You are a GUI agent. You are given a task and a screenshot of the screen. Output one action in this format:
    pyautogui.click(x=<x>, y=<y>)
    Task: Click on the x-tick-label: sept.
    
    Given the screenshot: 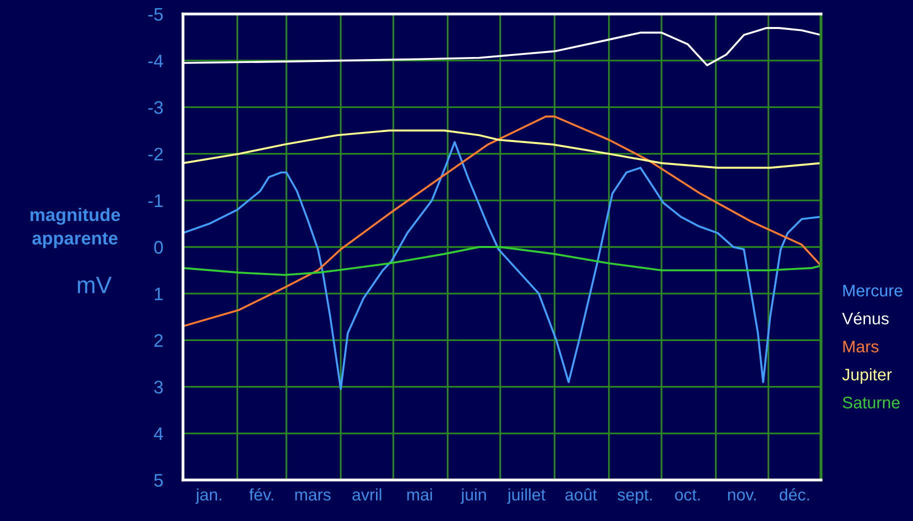 What is the action you would take?
    pyautogui.click(x=635, y=497)
    